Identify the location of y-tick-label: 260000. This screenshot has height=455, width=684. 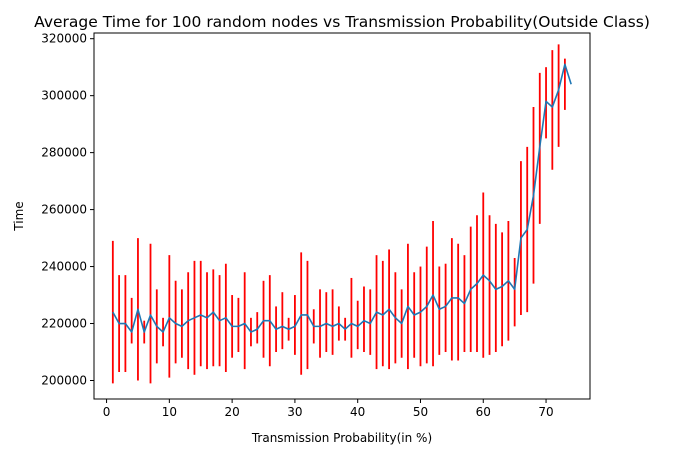
(64, 210).